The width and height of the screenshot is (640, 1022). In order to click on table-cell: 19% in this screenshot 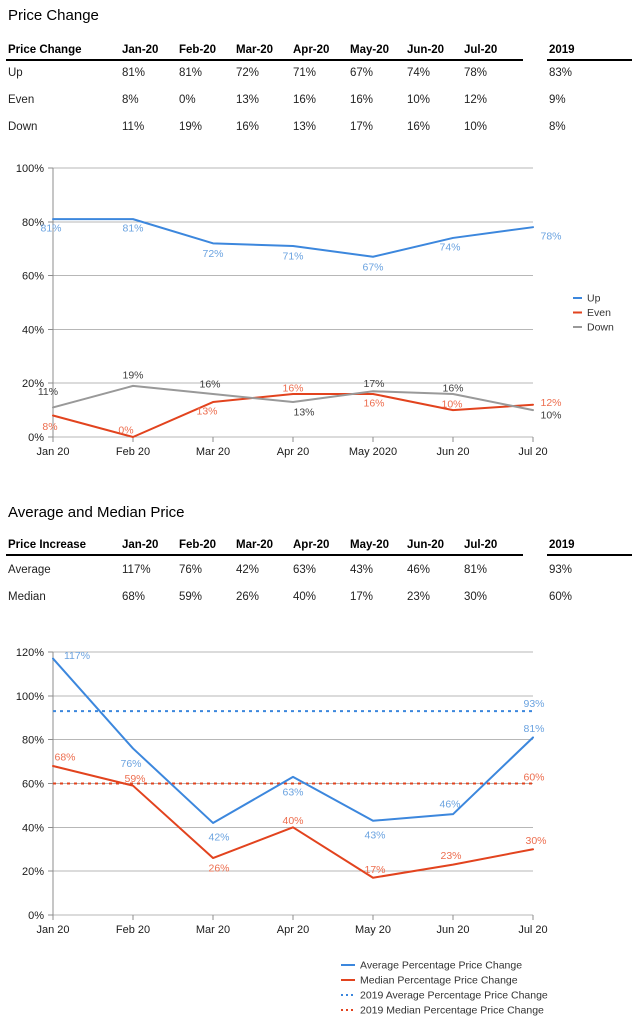, I will do `click(191, 127)`.